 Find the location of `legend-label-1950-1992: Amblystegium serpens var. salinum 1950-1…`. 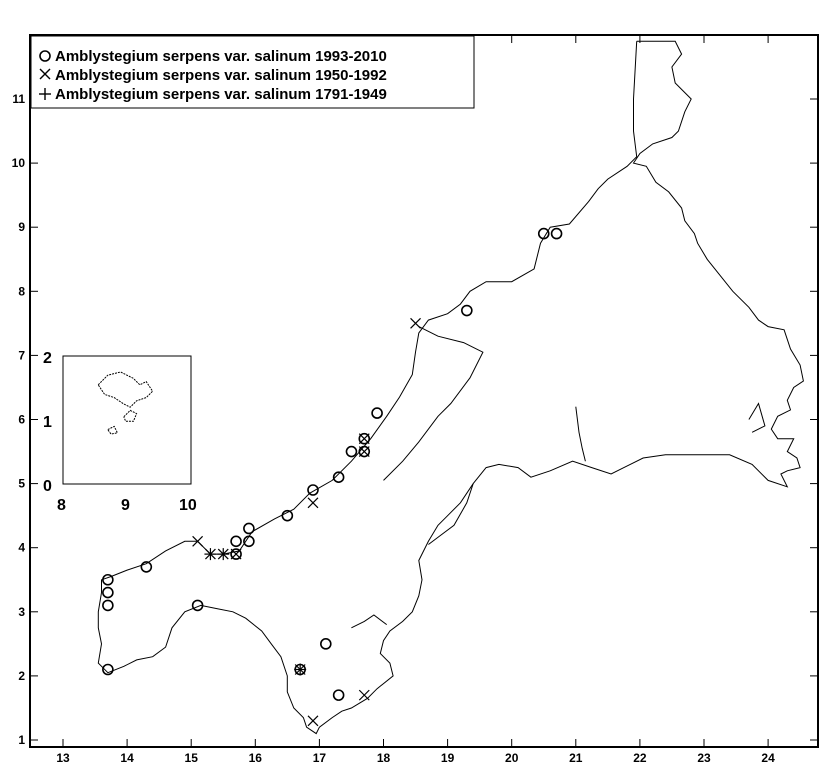

legend-label-1950-1992: Amblystegium serpens var. salinum 1950-1… is located at coordinates (221, 75).